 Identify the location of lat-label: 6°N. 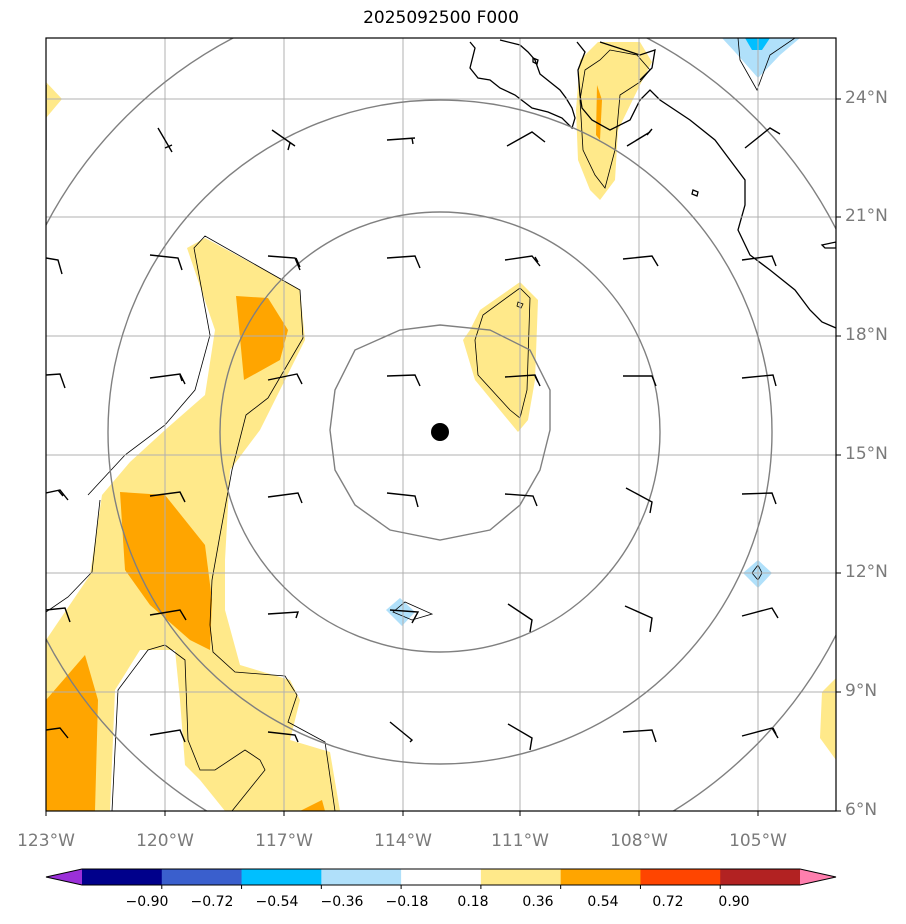
(861, 810).